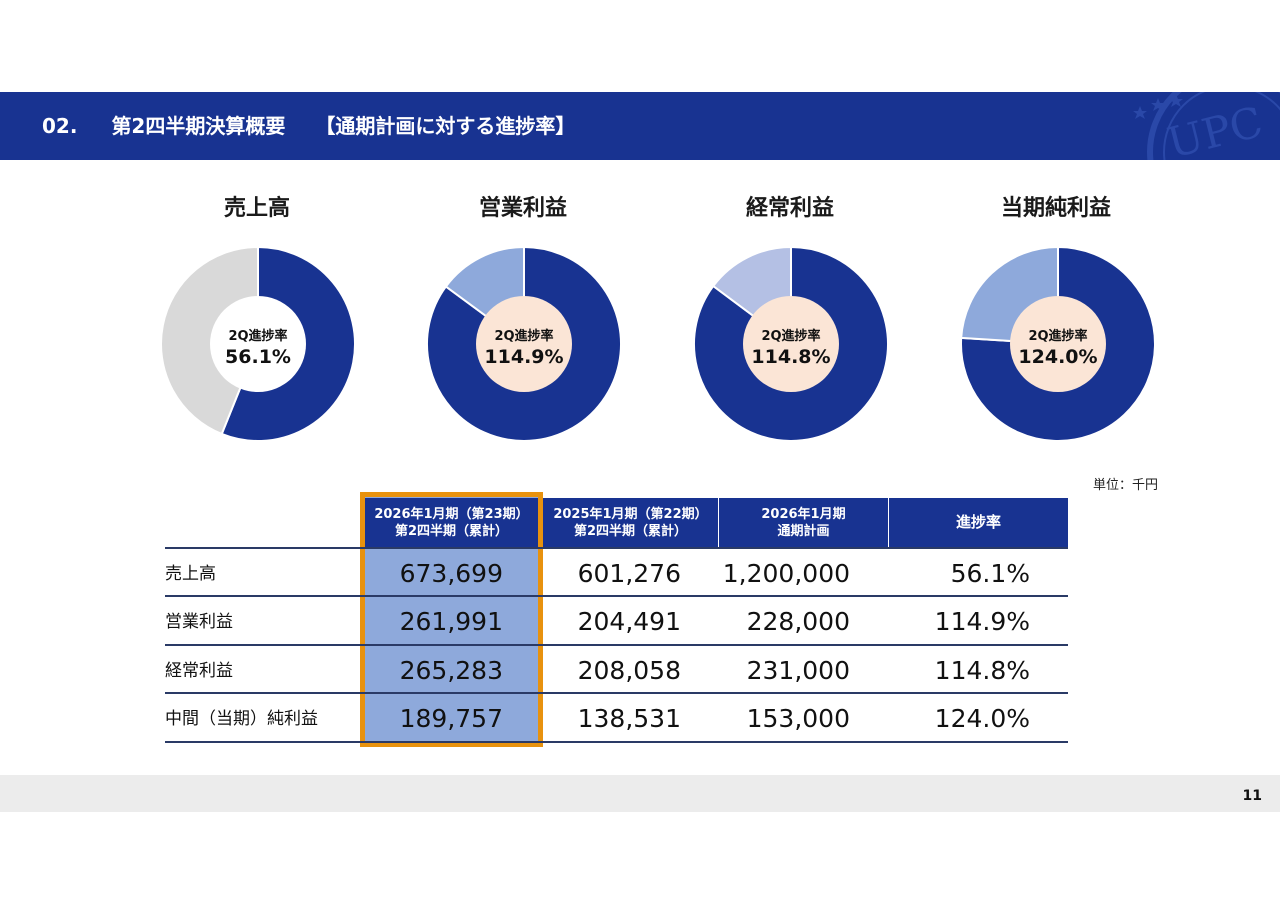 The height and width of the screenshot is (905, 1280). Describe the element at coordinates (1252, 796) in the screenshot. I see `page-number: 11` at that location.